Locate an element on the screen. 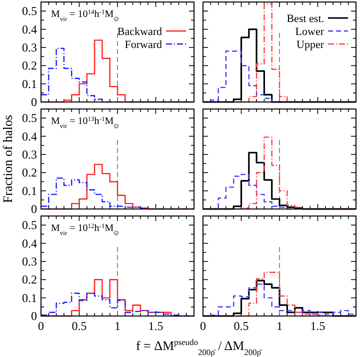 This screenshot has height=357, width=361. annotation: M$_{vir}$ = 10$^{13}$h$^{-1}$M$_{⊙}$ is located at coordinates (85, 123).